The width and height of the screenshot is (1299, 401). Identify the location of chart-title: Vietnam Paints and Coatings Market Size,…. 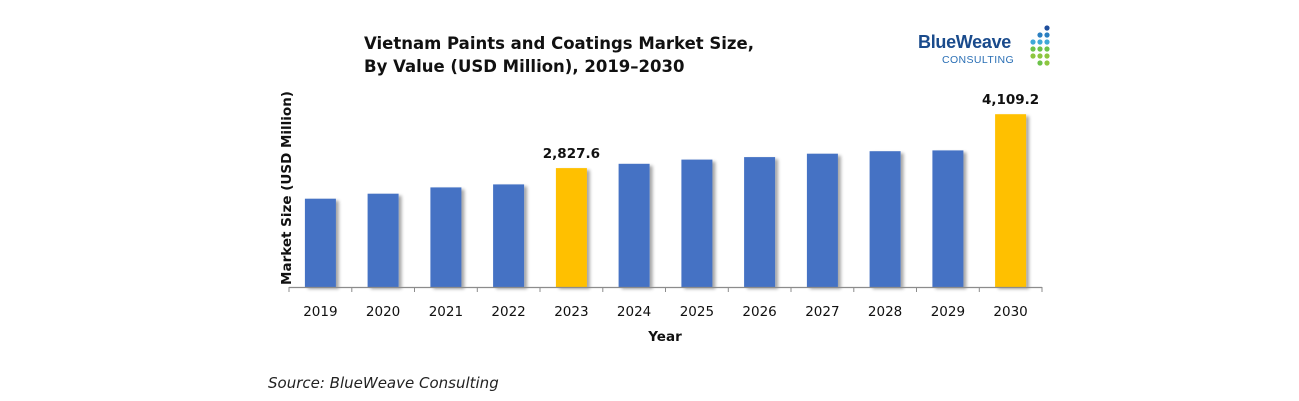
(604, 55).